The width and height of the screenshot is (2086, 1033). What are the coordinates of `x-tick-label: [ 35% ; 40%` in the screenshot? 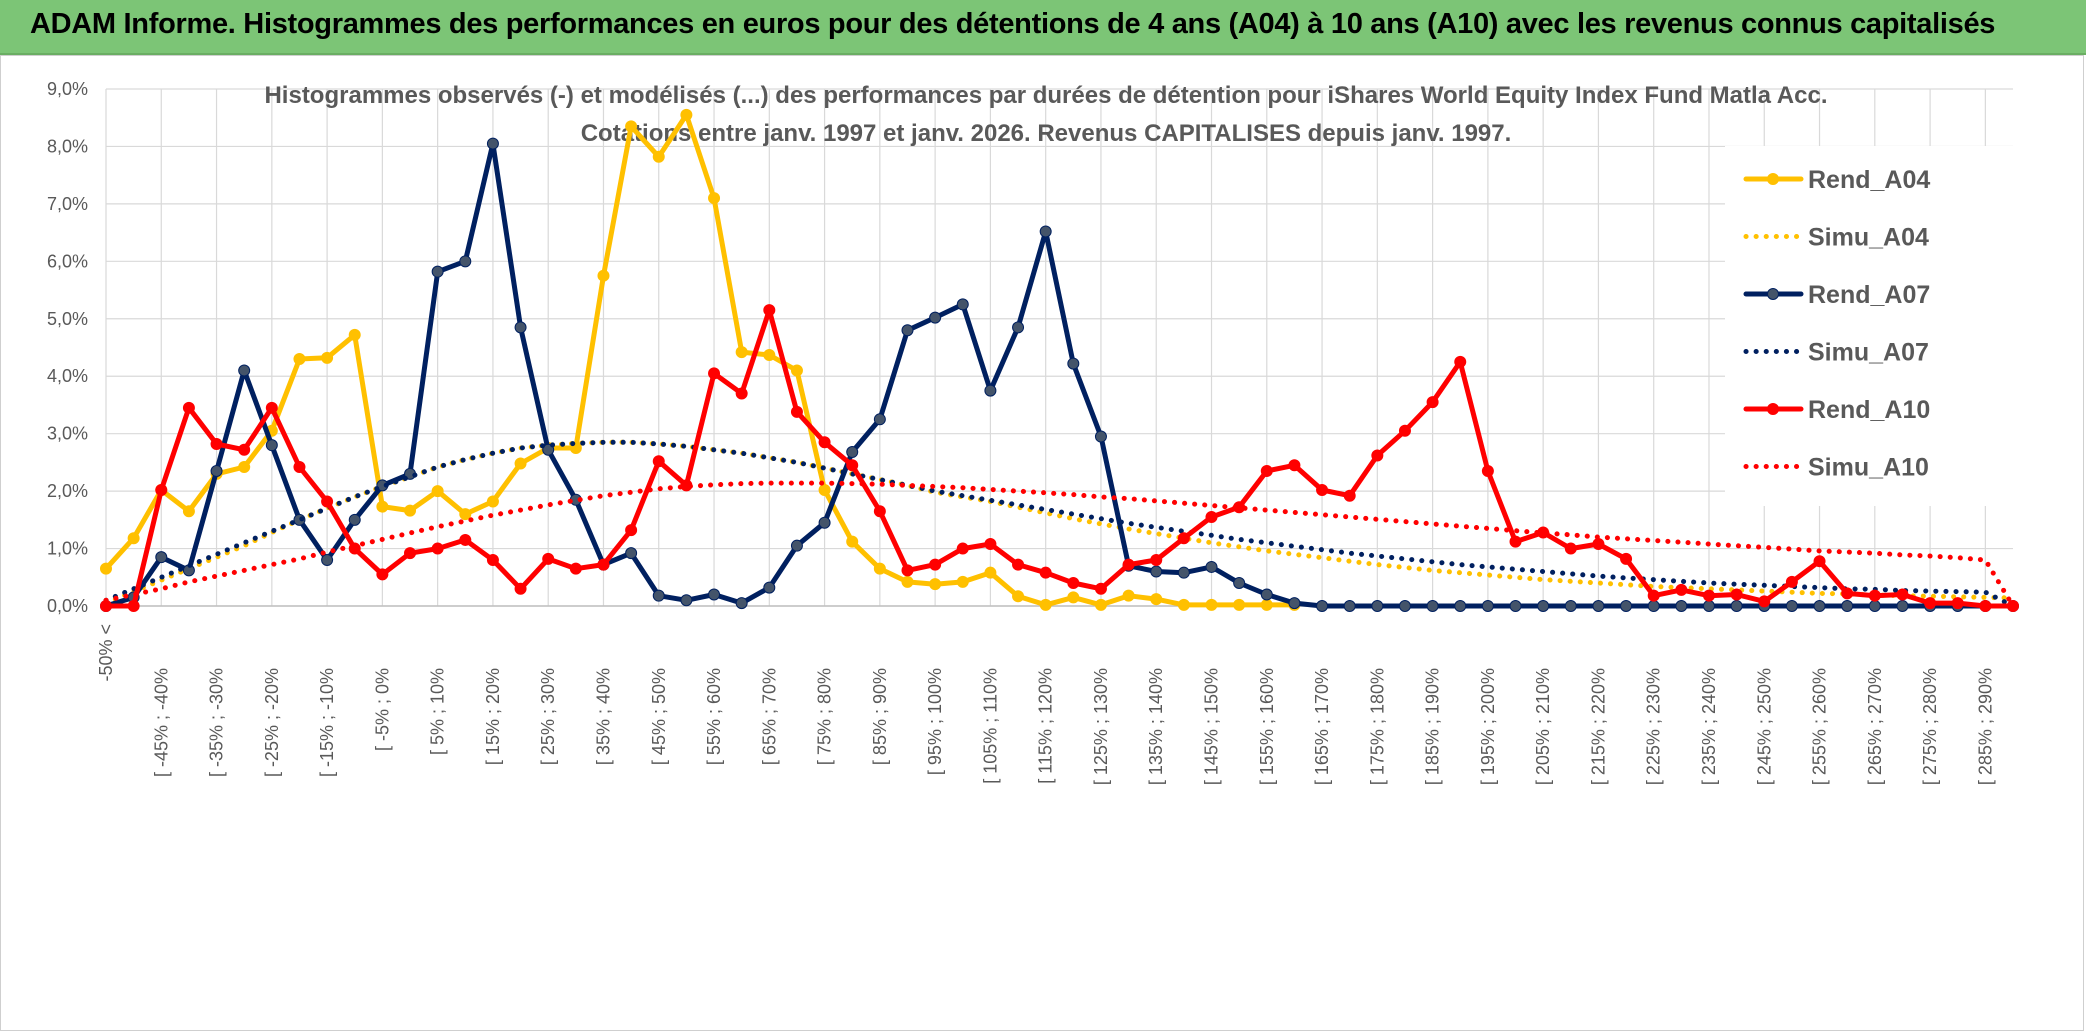 It's located at (603, 716).